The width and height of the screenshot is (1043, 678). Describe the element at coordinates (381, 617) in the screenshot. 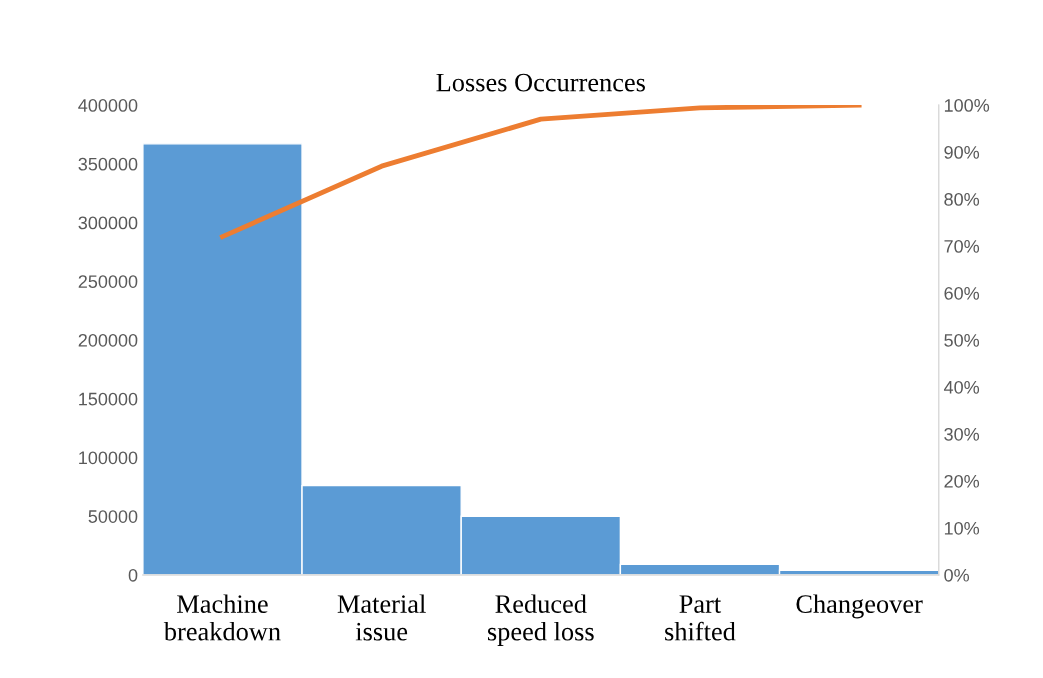

I see `x-tick-label: Material issue` at that location.